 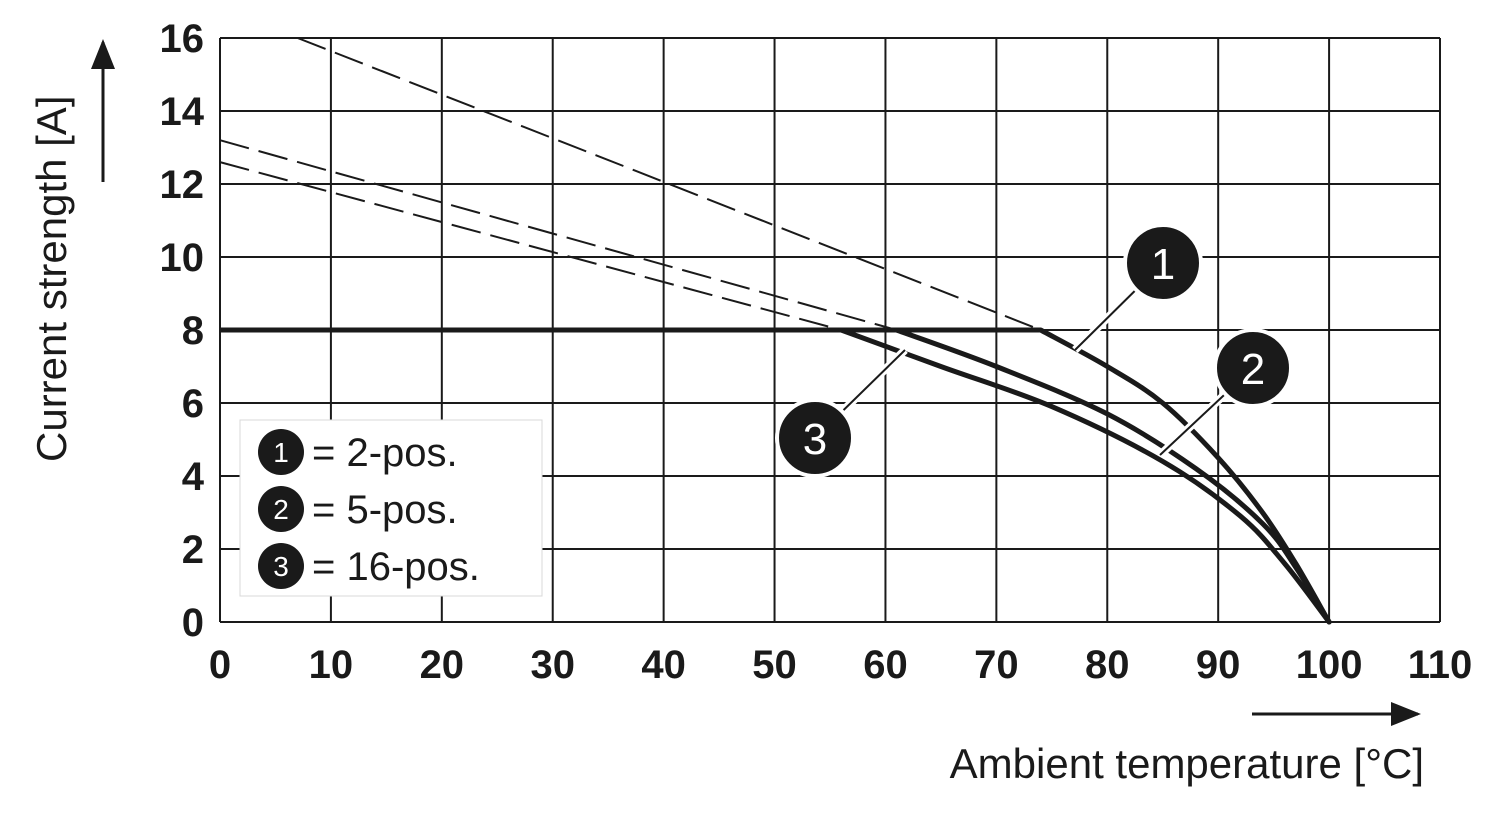 I want to click on x-tick-label: 50, so click(x=774, y=665).